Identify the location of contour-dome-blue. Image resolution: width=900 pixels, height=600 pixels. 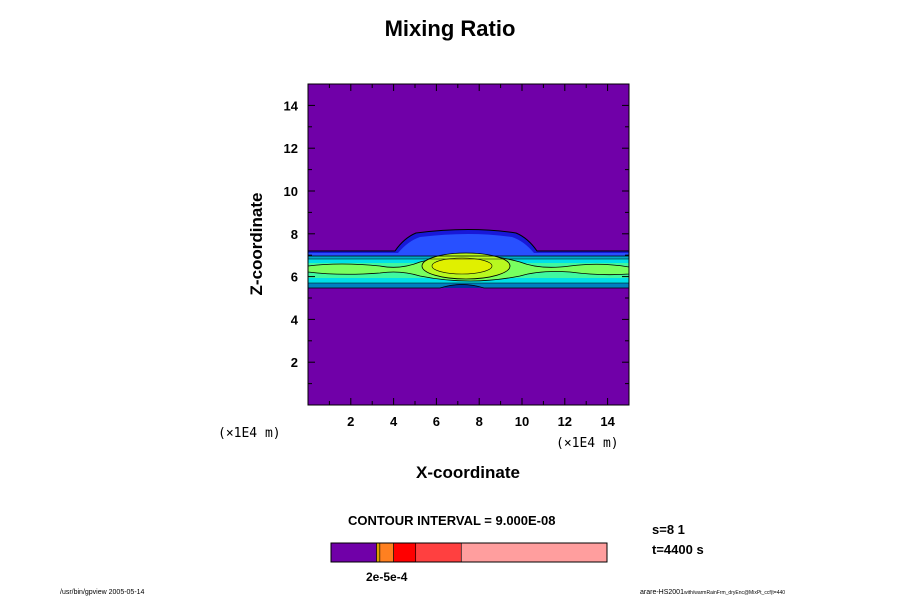
(468, 246).